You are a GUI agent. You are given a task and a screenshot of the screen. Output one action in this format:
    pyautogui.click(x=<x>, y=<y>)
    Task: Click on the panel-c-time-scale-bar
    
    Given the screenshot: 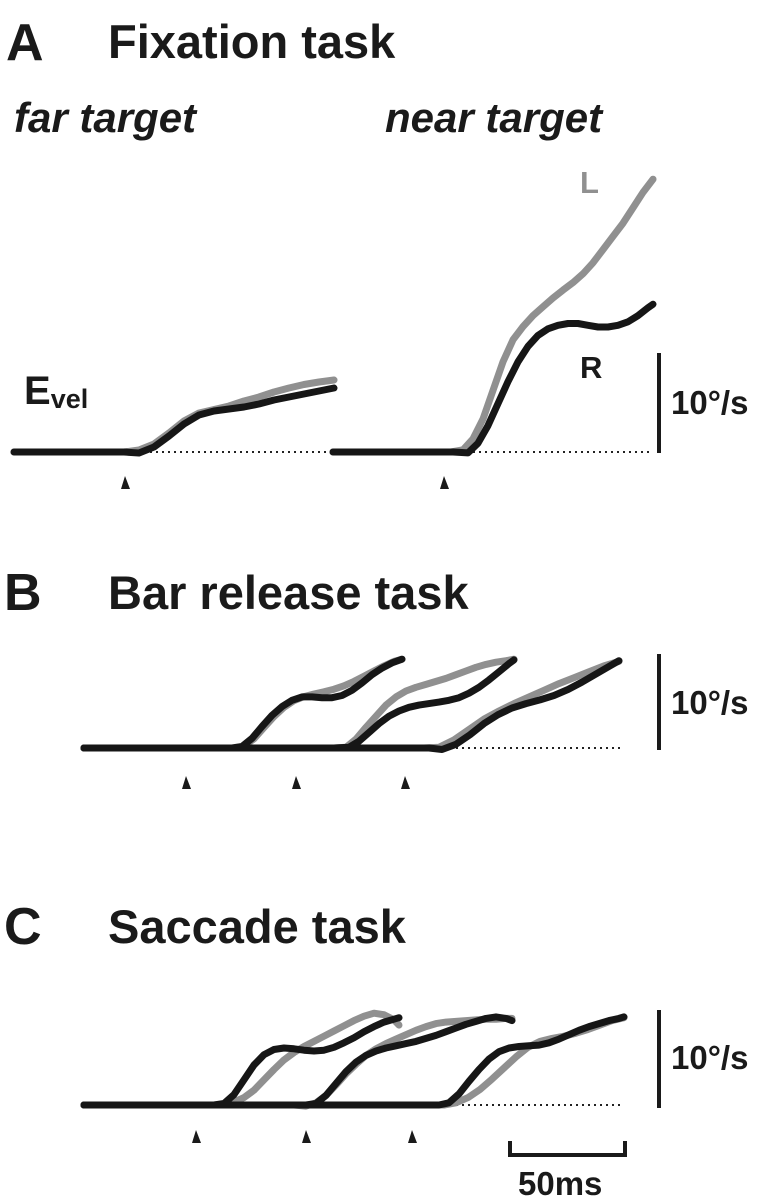 What is the action you would take?
    pyautogui.click(x=567, y=1149)
    